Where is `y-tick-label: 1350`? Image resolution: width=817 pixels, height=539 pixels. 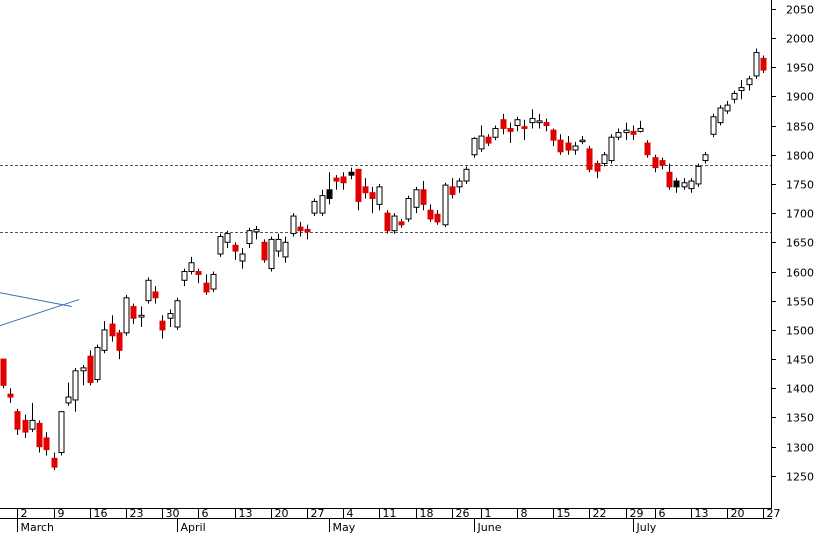
y-tick-label: 1350 is located at coordinates (800, 418).